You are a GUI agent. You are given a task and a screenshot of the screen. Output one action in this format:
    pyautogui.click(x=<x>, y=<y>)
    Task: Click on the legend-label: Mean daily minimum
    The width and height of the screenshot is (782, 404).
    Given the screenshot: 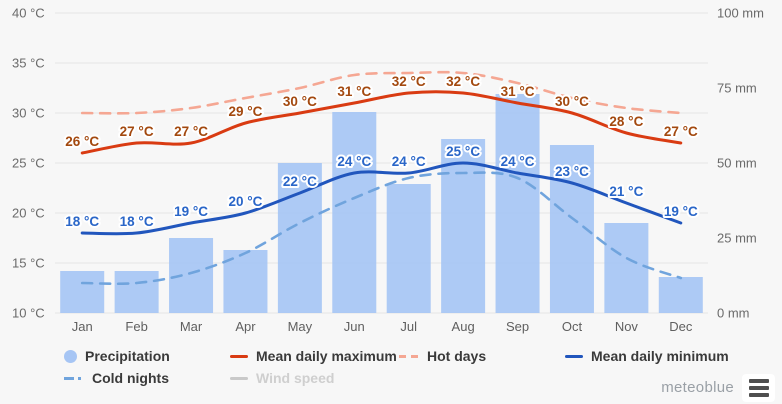 What is the action you would take?
    pyautogui.click(x=660, y=356)
    